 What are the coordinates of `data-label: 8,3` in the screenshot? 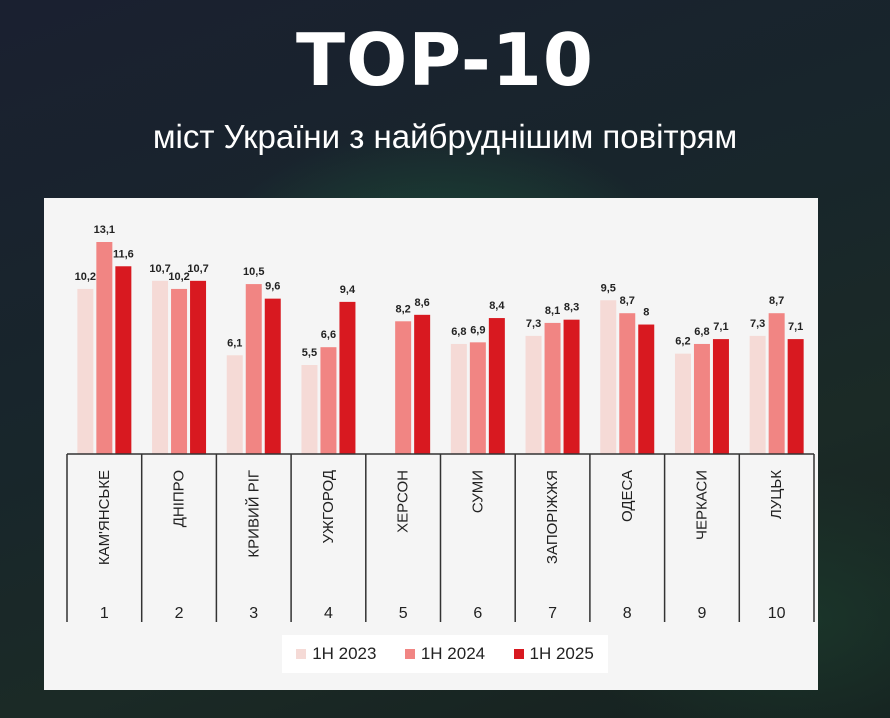 It's located at (571, 308).